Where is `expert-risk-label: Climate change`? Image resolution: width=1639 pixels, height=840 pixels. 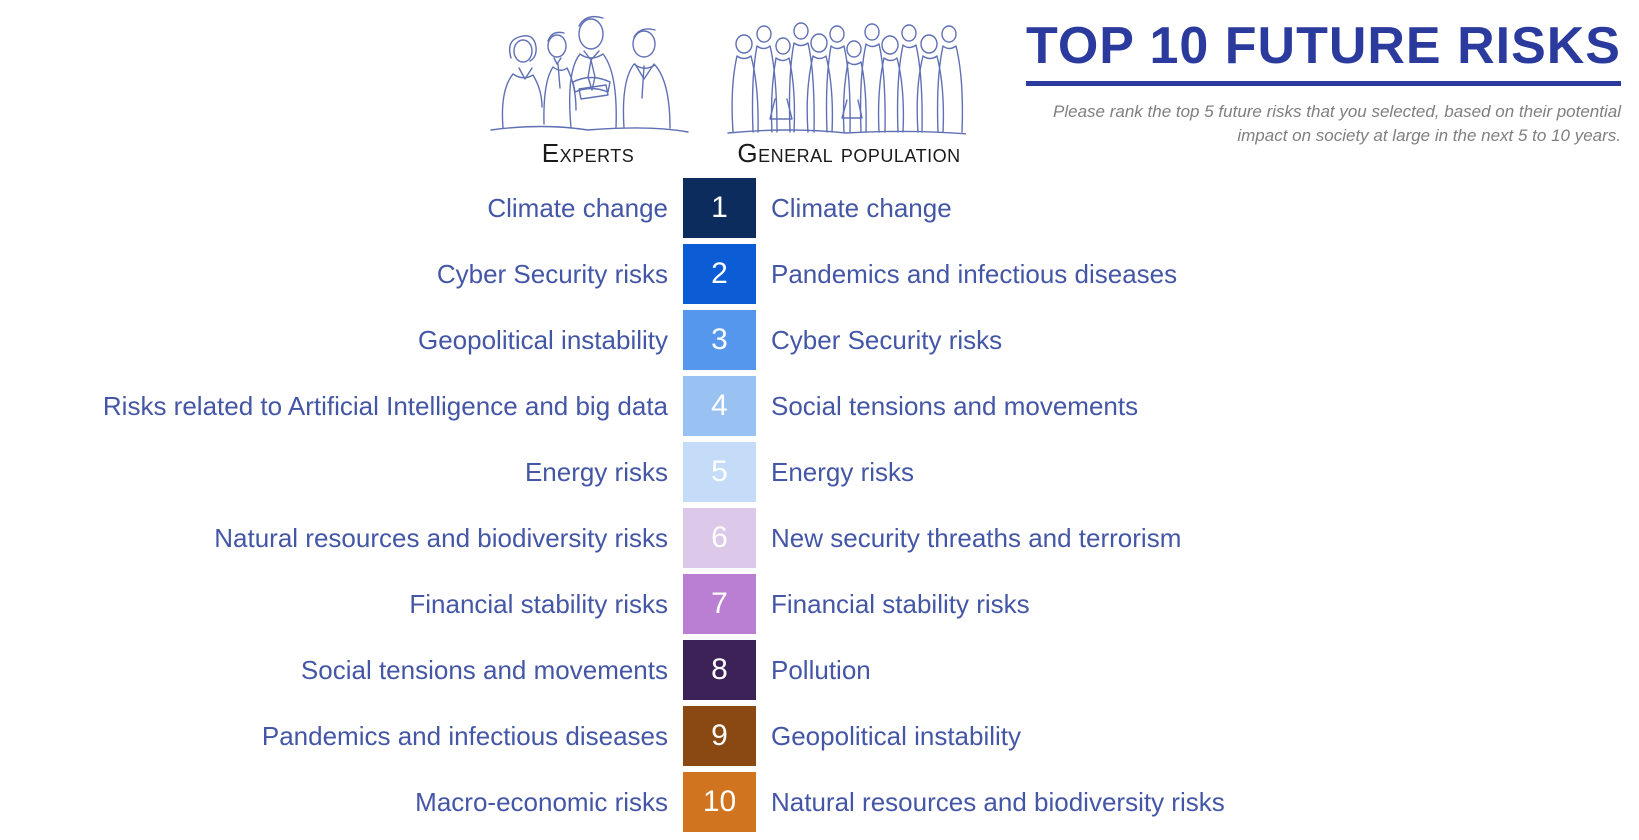 expert-risk-label: Climate change is located at coordinates (577, 207).